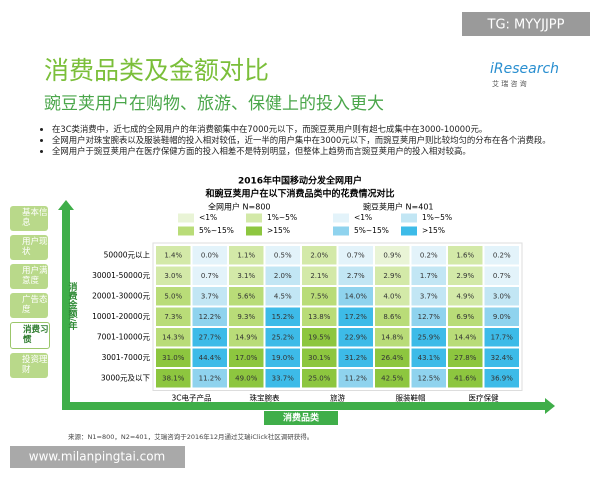 The height and width of the screenshot is (480, 600). What do you see at coordinates (465, 296) in the screenshot?
I see `cell-label: 4.9%` at bounding box center [465, 296].